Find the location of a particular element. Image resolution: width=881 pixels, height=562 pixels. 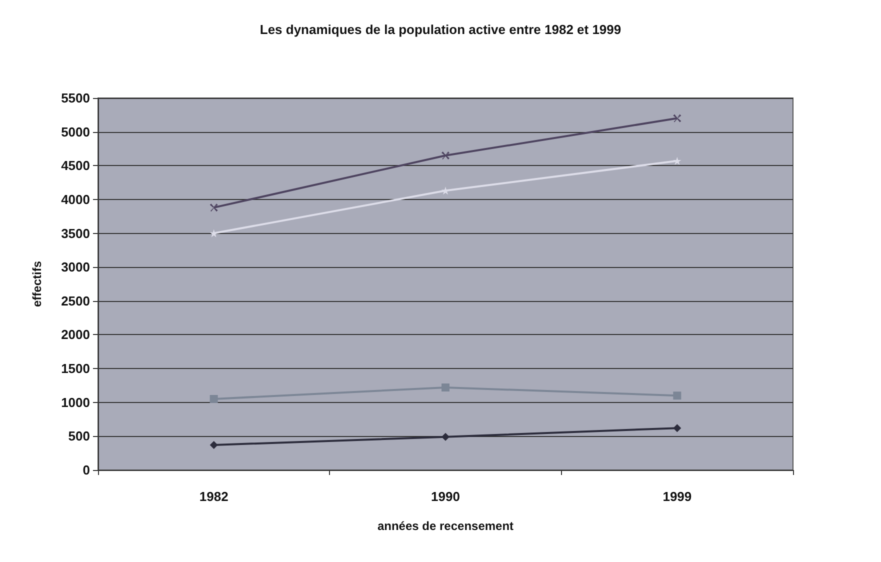

x-tick-label: 1990 is located at coordinates (445, 496).